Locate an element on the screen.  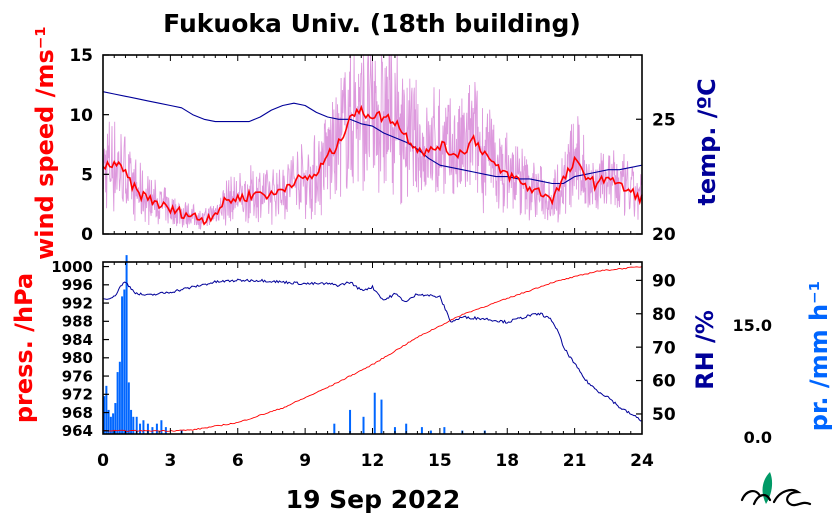
pressure-axis-tick-label: 992 is located at coordinates (77, 303).